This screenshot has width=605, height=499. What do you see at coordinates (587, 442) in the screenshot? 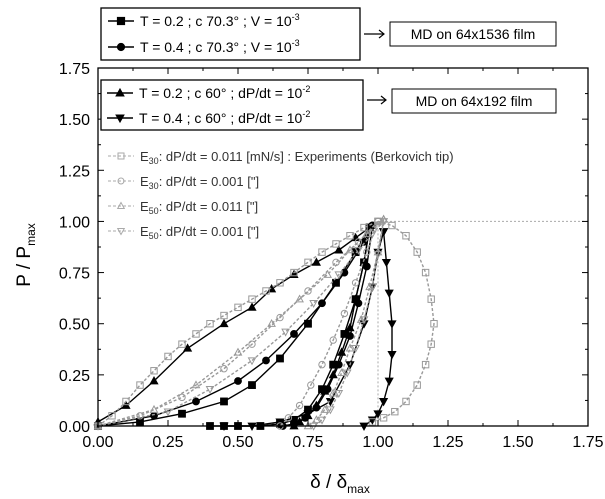
I see `x-tick-label: 1.75` at bounding box center [587, 442].